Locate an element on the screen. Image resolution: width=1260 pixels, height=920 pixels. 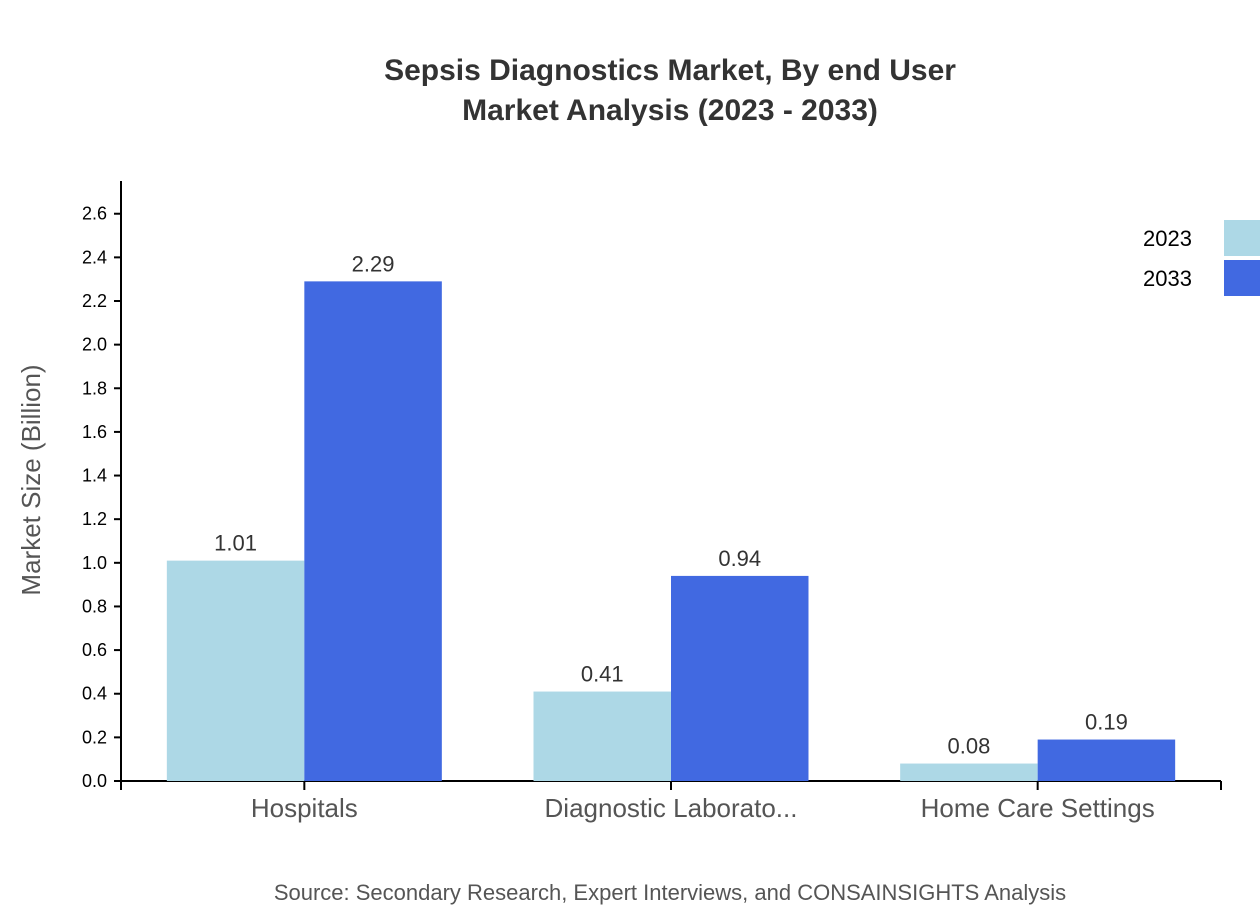
y-tick-label: 2.4 is located at coordinates (94, 257).